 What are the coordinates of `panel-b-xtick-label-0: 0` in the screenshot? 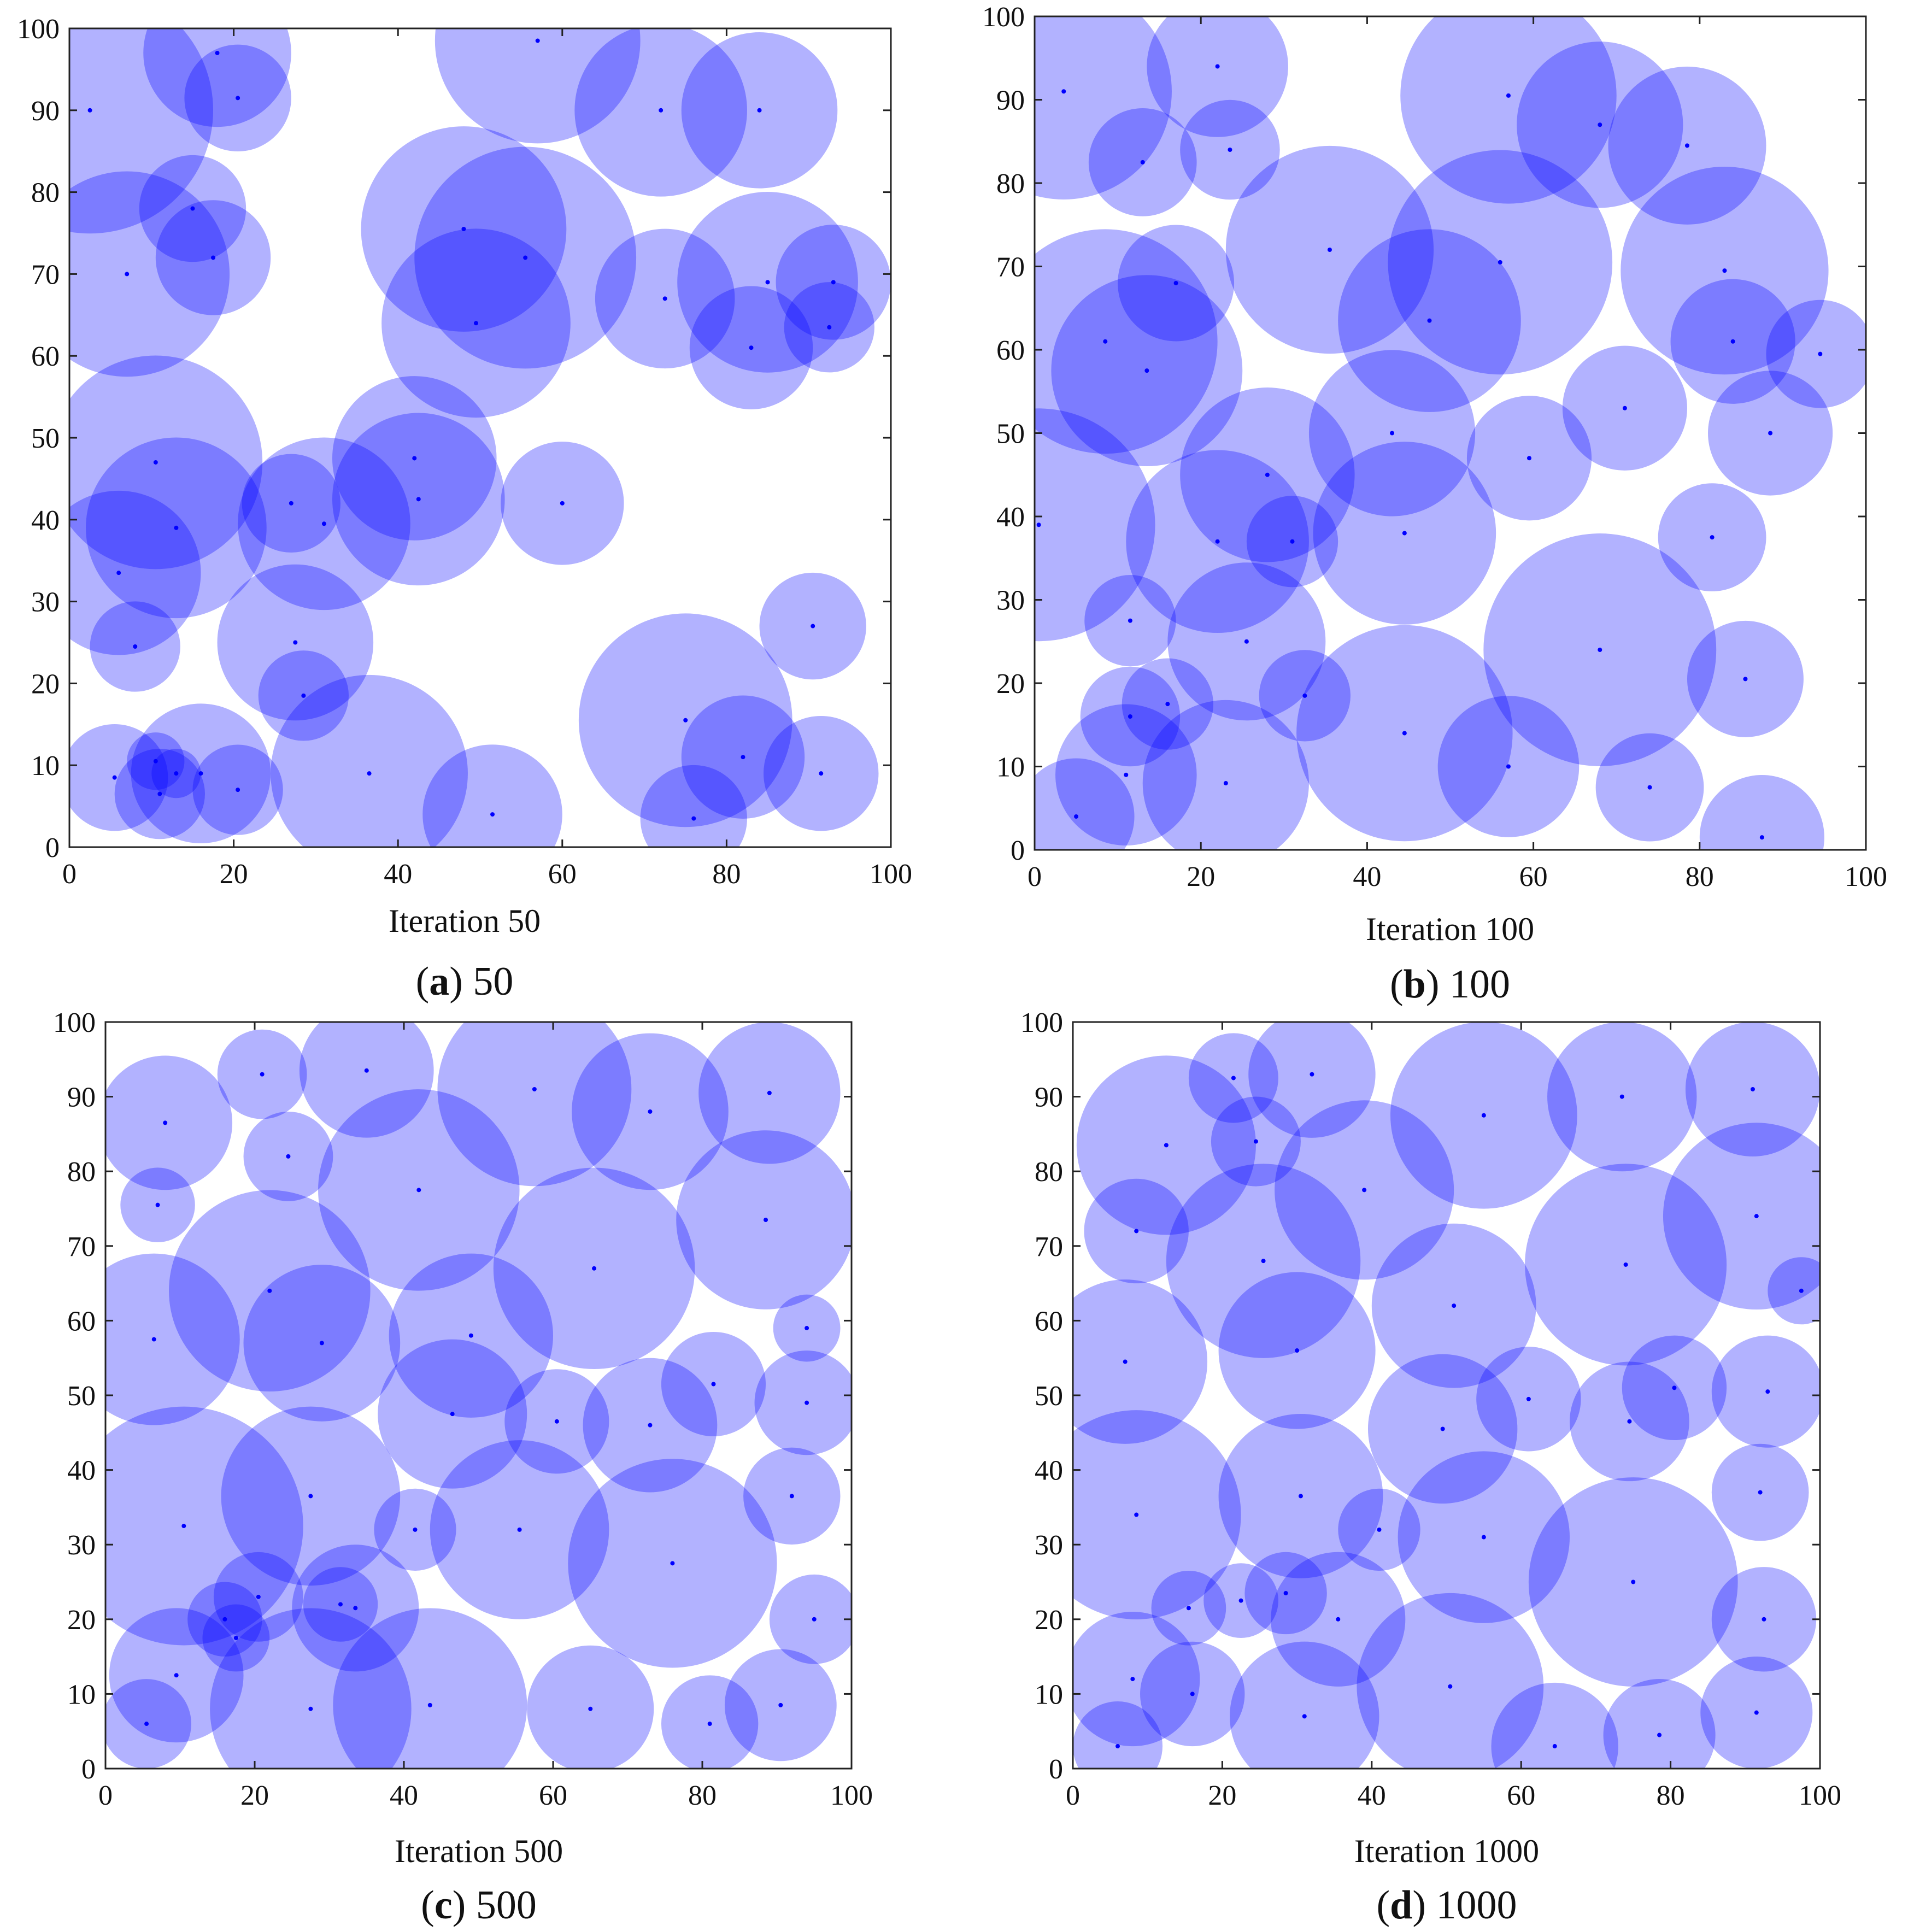 It's located at (1035, 877).